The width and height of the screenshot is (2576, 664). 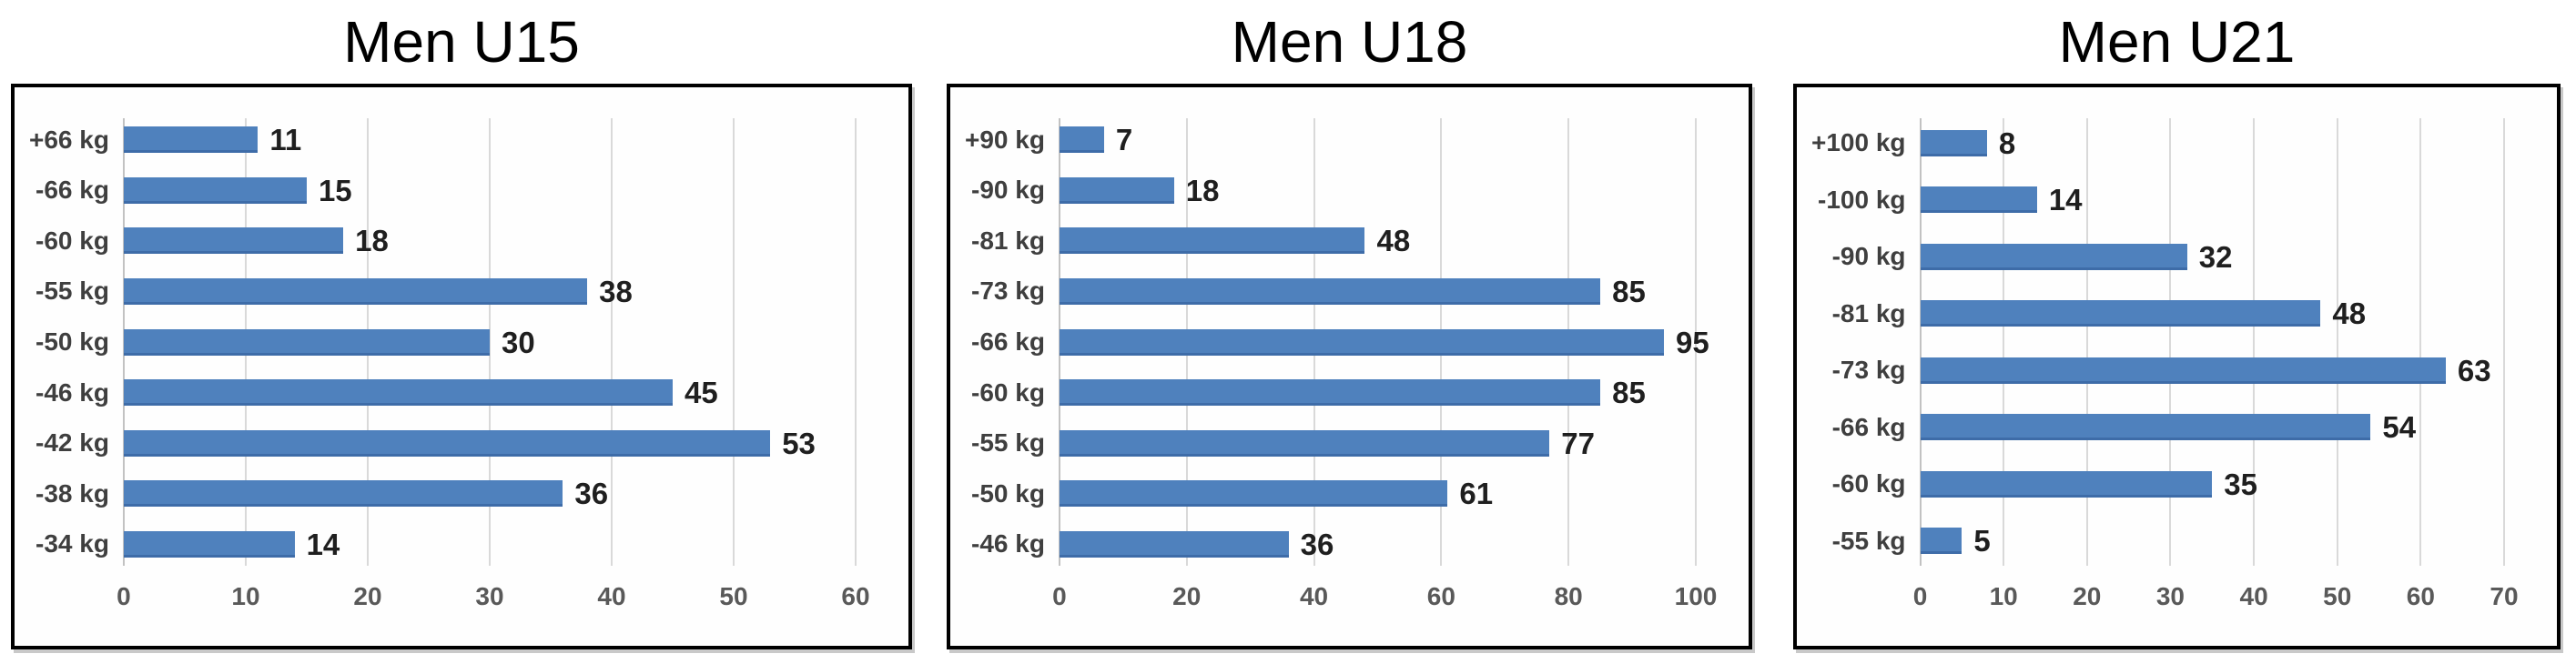 What do you see at coordinates (1692, 342) in the screenshot?
I see `data-label: 95` at bounding box center [1692, 342].